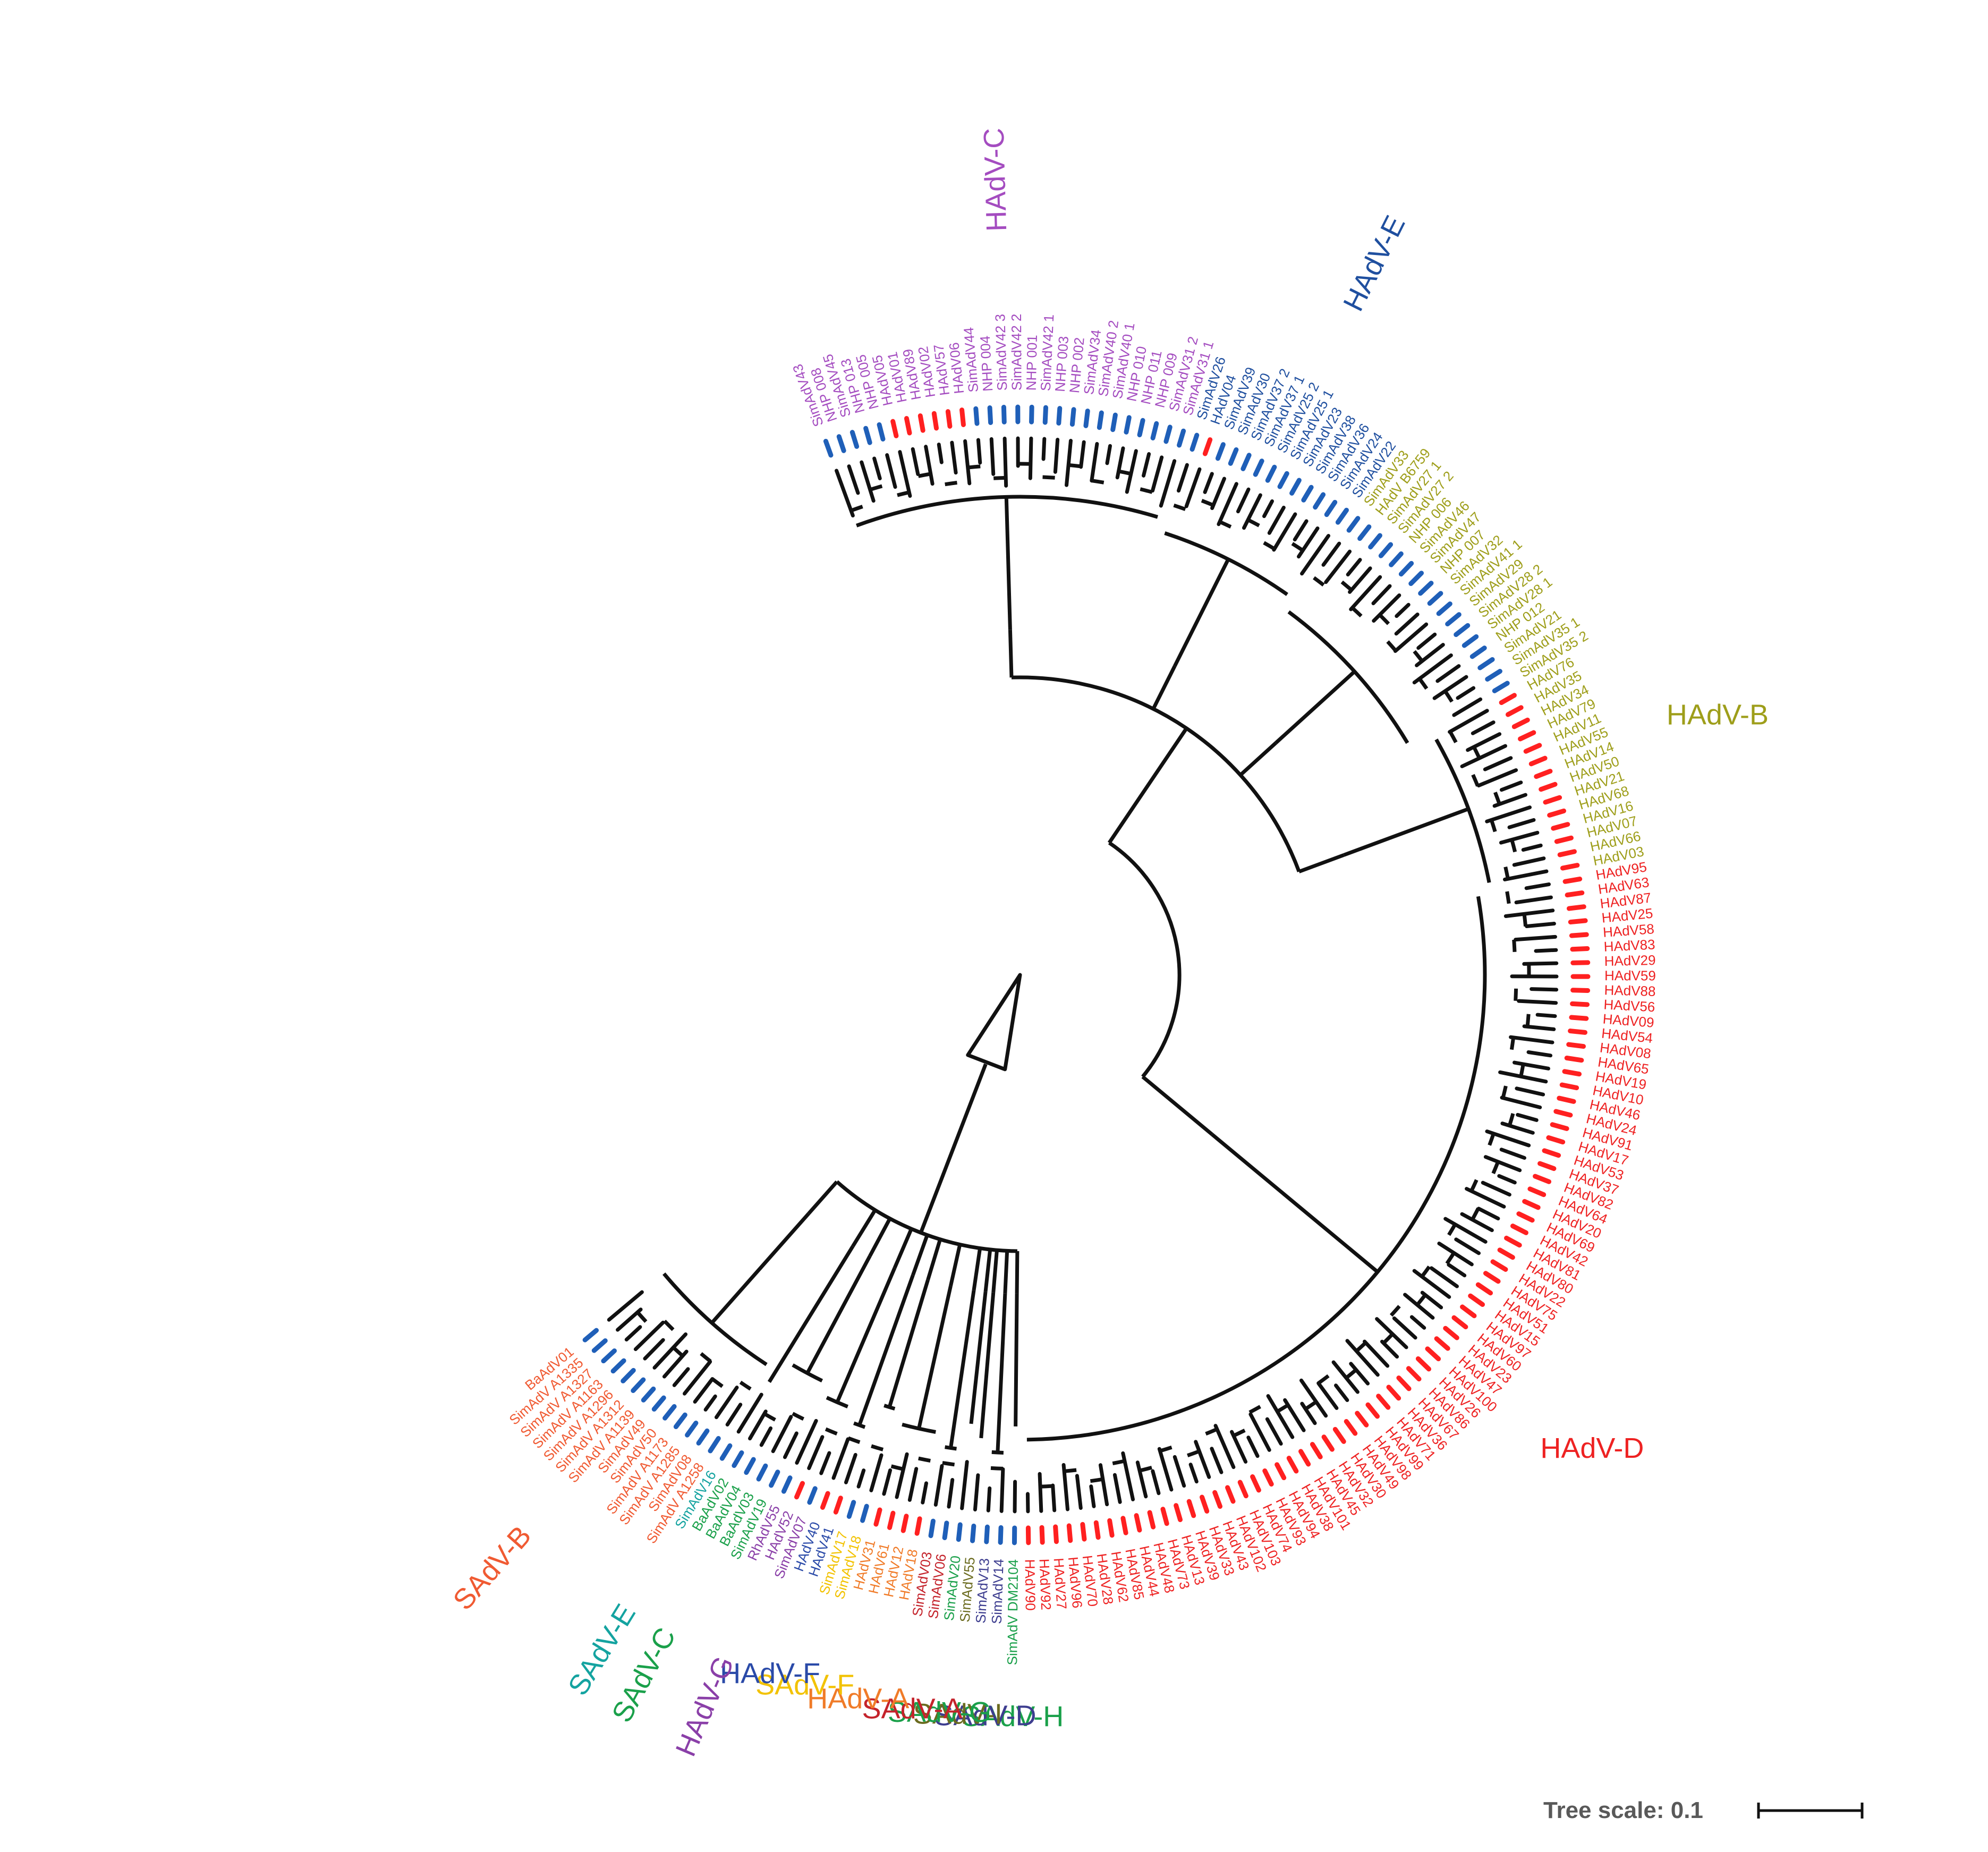  Describe the element at coordinates (953, 1148) in the screenshot. I see `root-link` at that location.